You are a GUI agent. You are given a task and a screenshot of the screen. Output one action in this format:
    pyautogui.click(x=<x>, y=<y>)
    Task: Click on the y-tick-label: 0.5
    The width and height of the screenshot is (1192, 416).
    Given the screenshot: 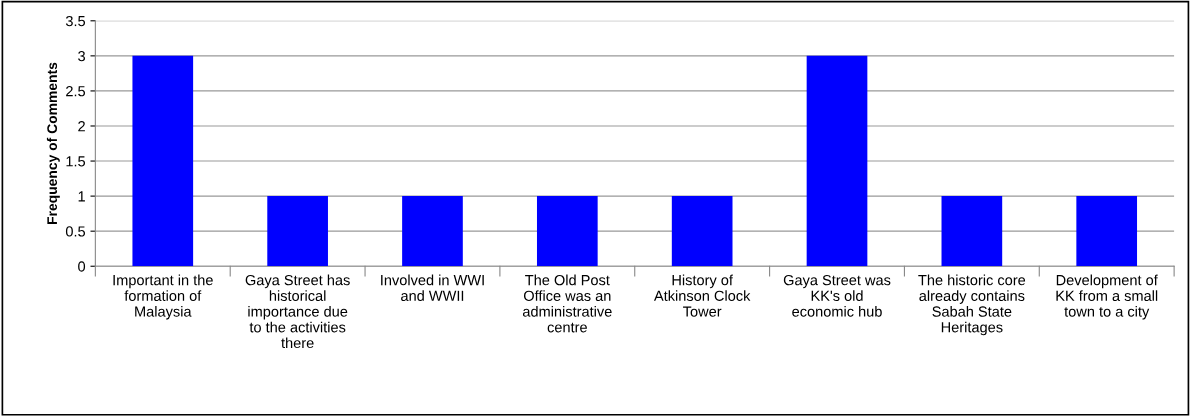 What is the action you would take?
    pyautogui.click(x=75, y=231)
    